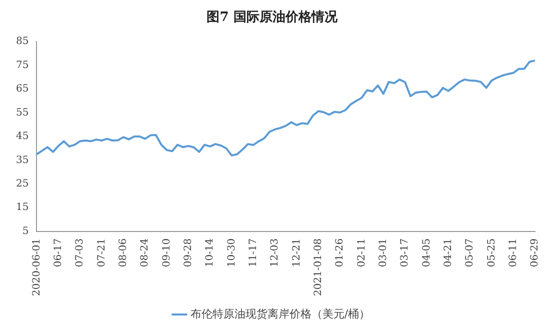 This screenshot has width=550, height=332. What do you see at coordinates (22, 112) in the screenshot?
I see `y-tick-label: 55` at bounding box center [22, 112].